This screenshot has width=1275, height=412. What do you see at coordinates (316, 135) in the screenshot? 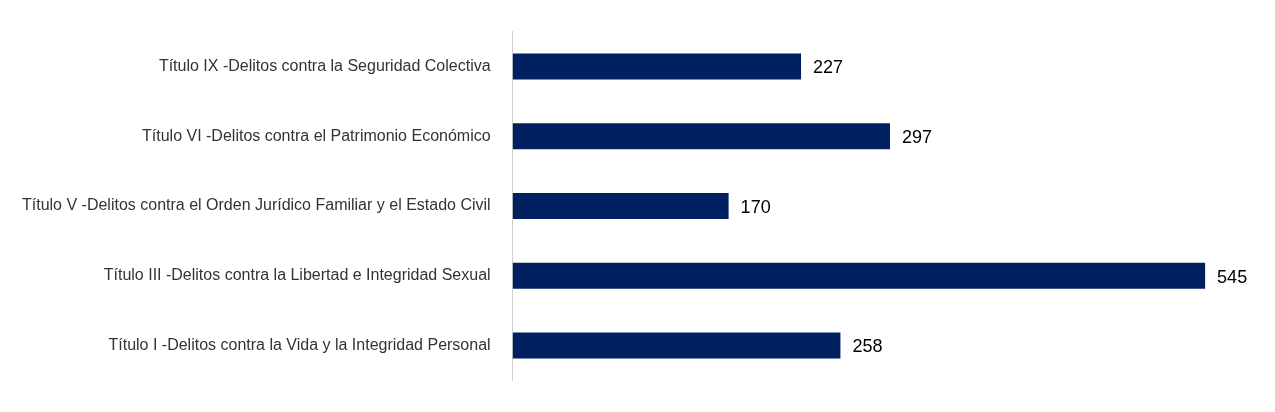
I see `y-tick-label: Título VI -Delitos contra el Patrimonio Económico` at bounding box center [316, 135].